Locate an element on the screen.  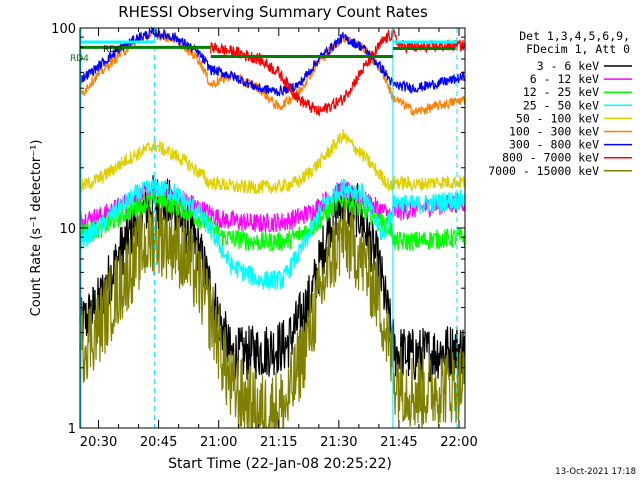
x-axis-label: Start Time (22-Jan-08 20:25:22) is located at coordinates (280, 464).